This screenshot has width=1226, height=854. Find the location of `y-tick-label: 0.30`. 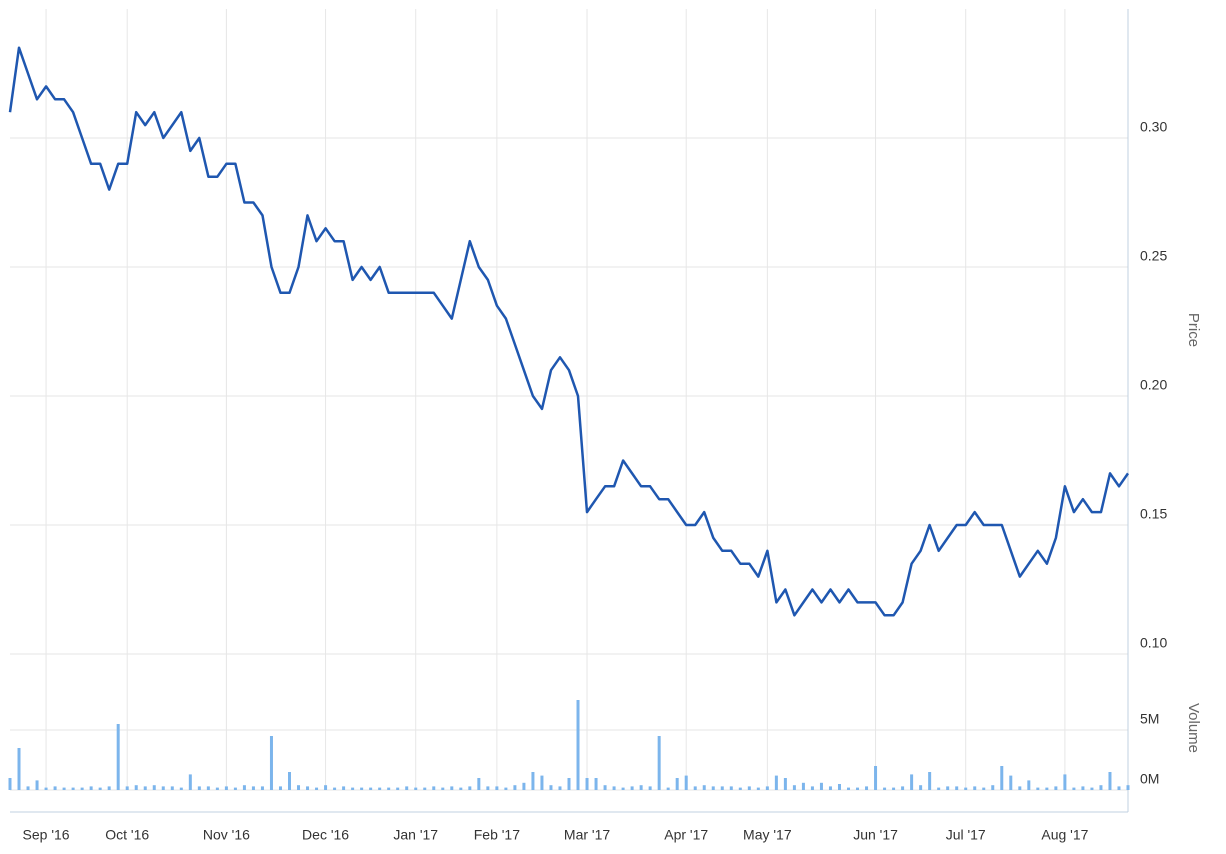

y-tick-label: 0.30 is located at coordinates (1153, 127).